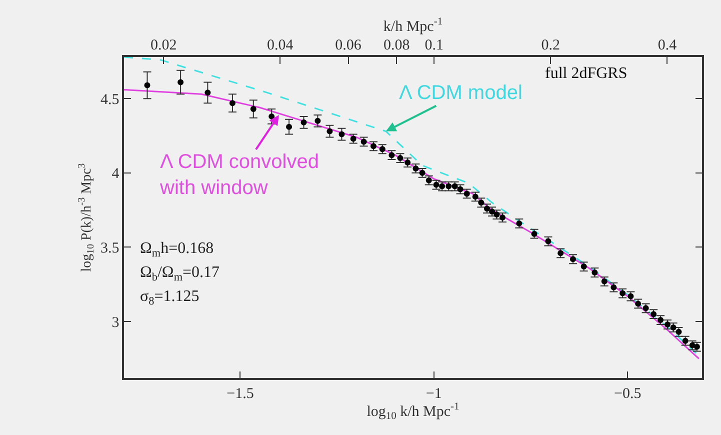  What do you see at coordinates (240, 394) in the screenshot?
I see `x-tick-label: −1.5` at bounding box center [240, 394].